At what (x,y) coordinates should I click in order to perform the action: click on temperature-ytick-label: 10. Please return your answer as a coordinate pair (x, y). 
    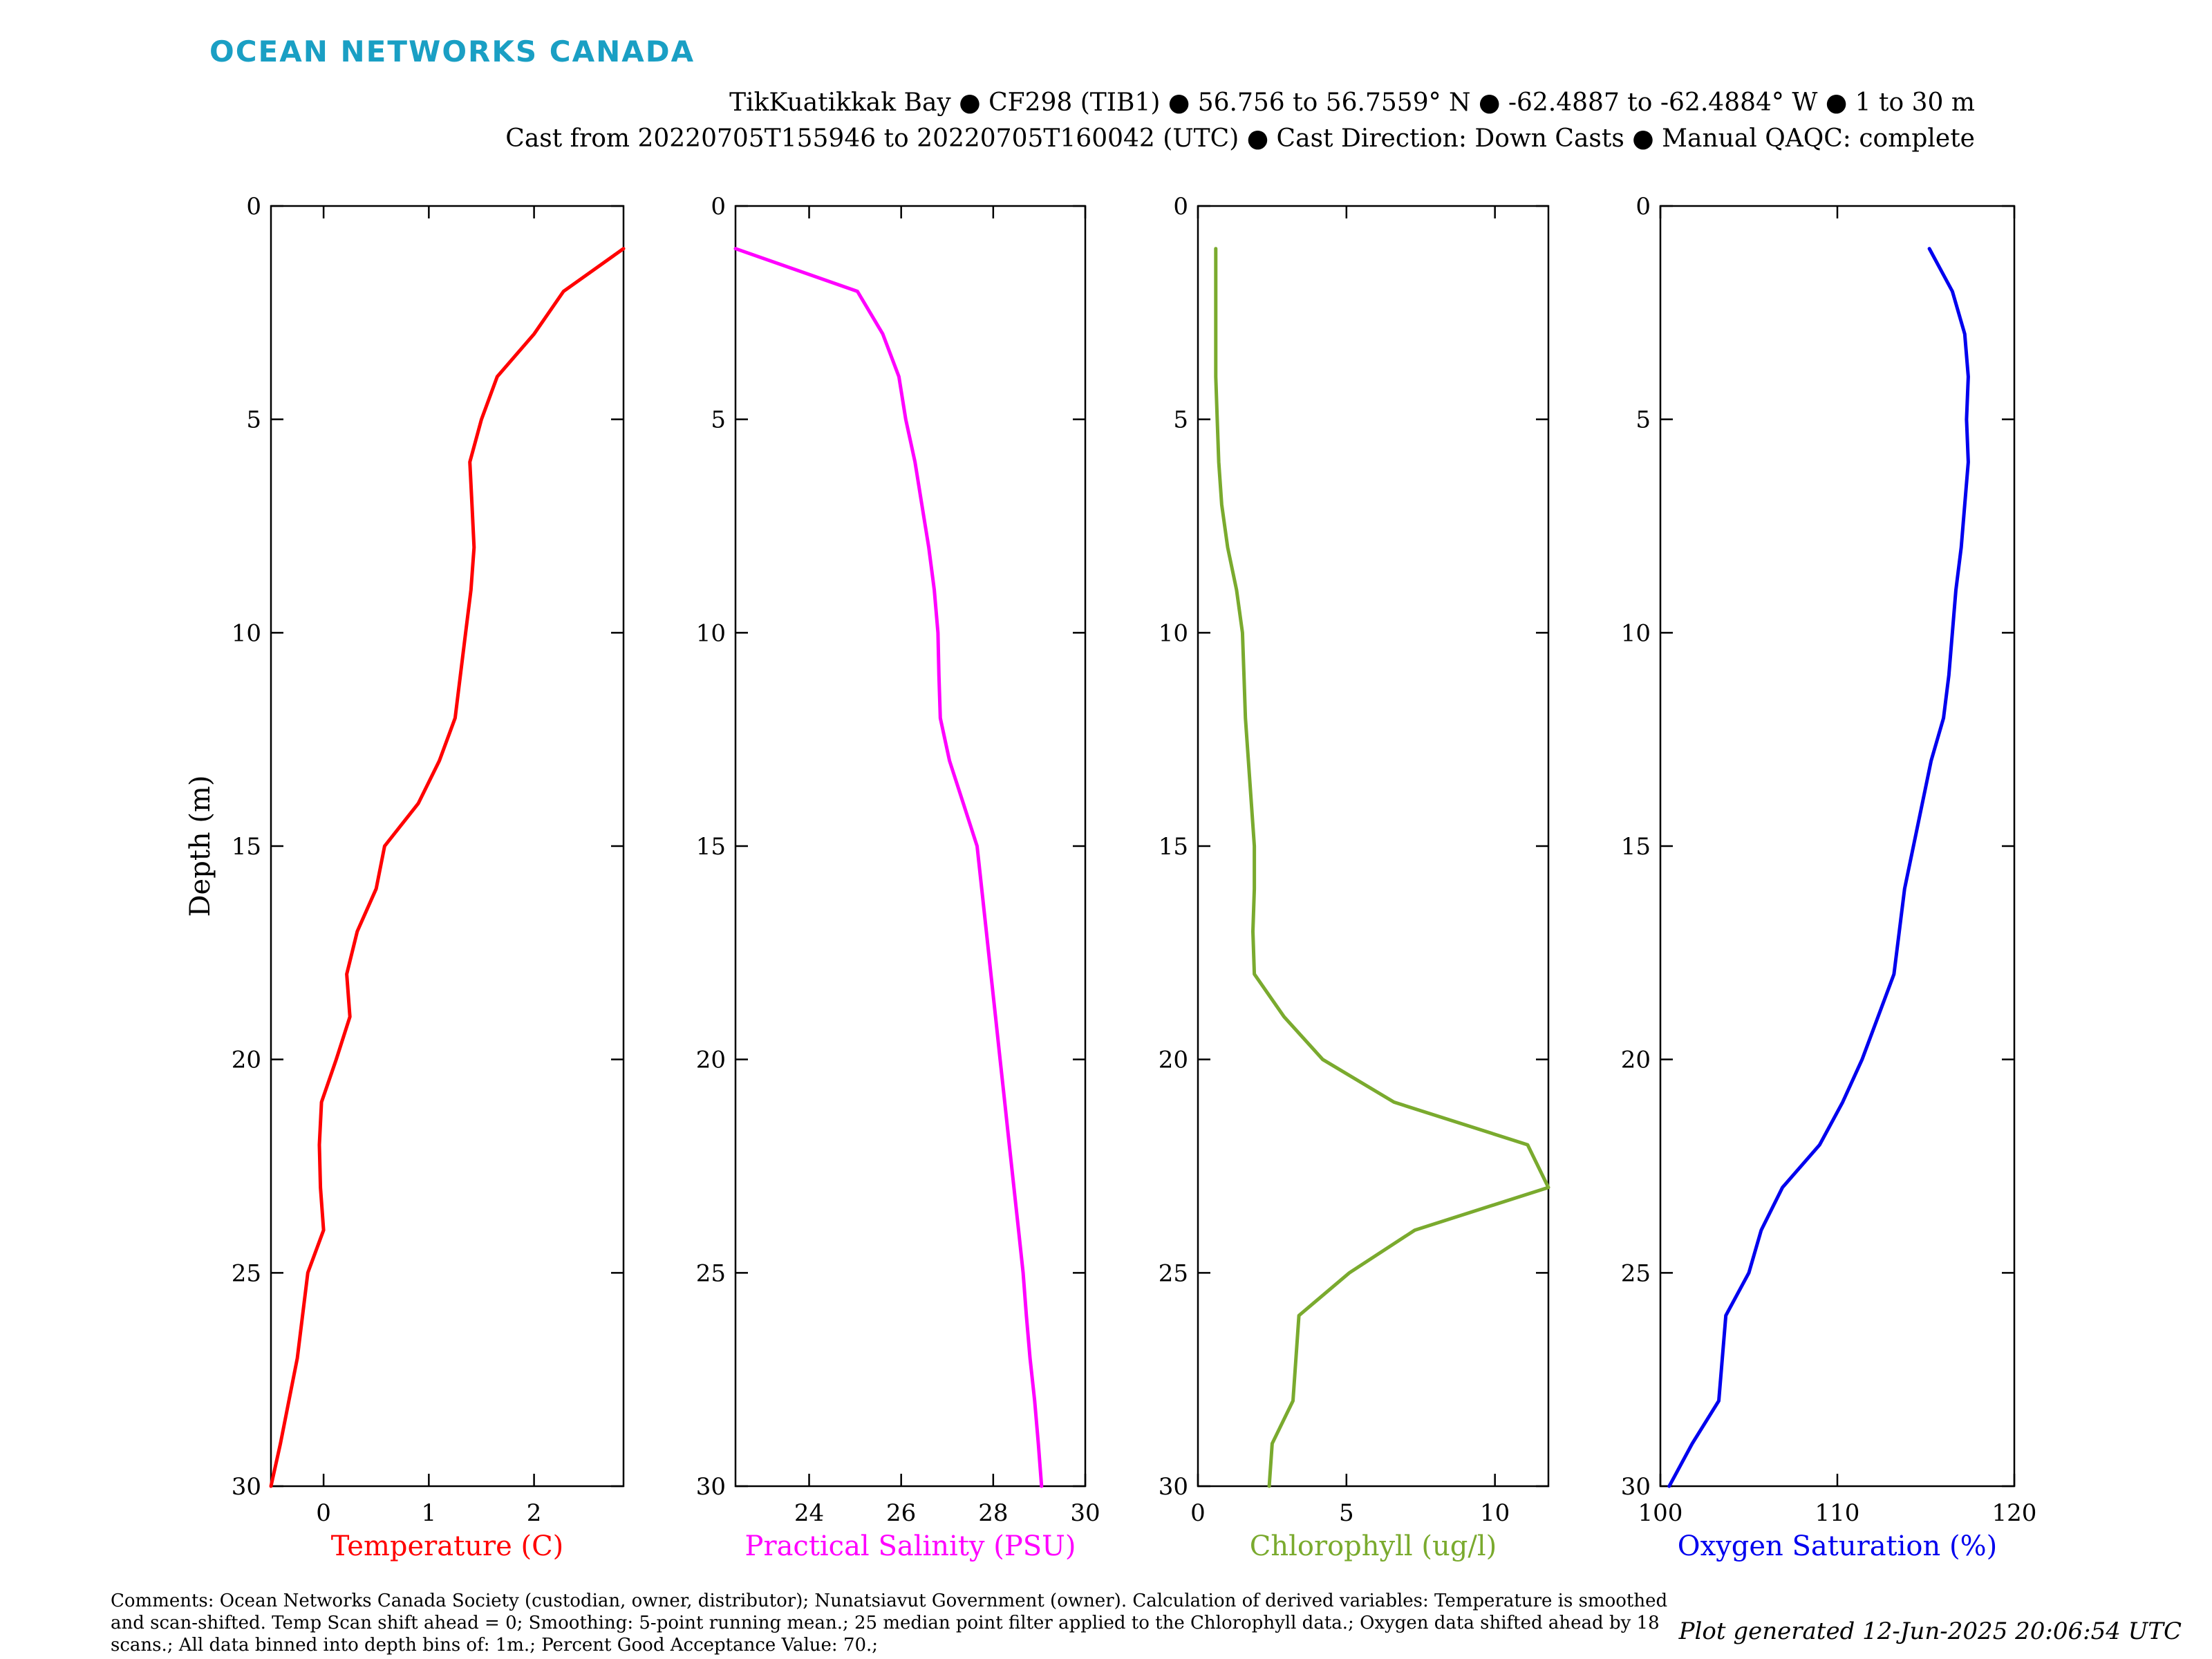
    Looking at the image, I should click on (246, 633).